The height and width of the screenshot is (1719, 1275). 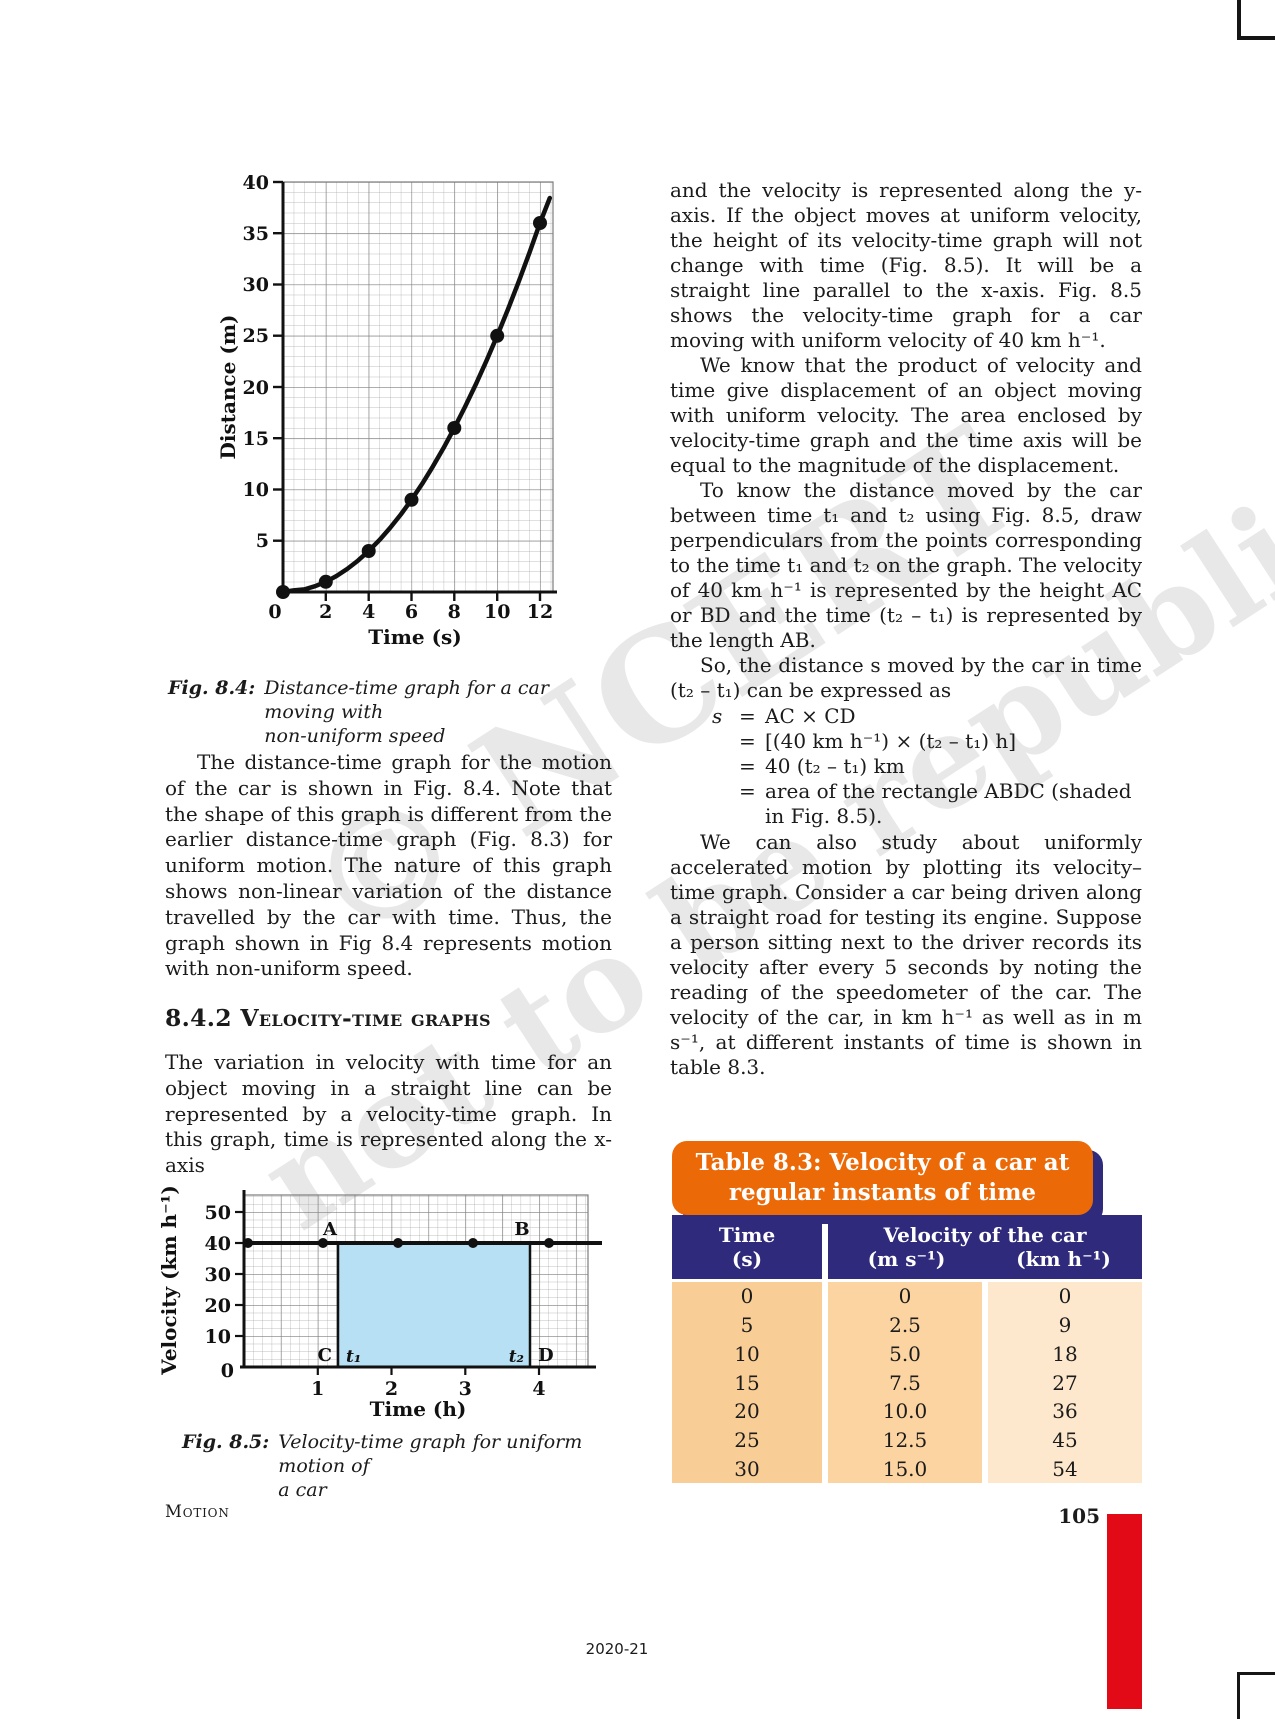 I want to click on svg-text: A, so click(x=330, y=1229).